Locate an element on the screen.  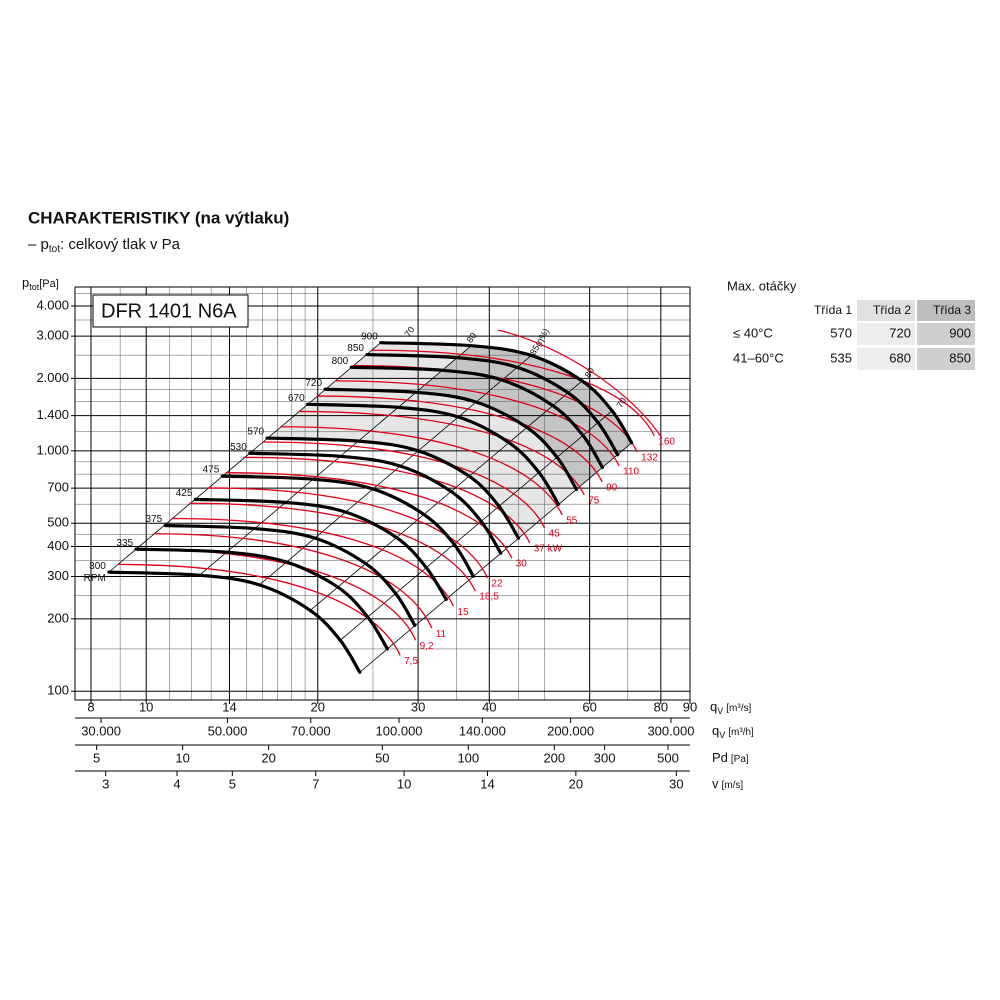
y-tick-label: 1.400 is located at coordinates (52, 414).